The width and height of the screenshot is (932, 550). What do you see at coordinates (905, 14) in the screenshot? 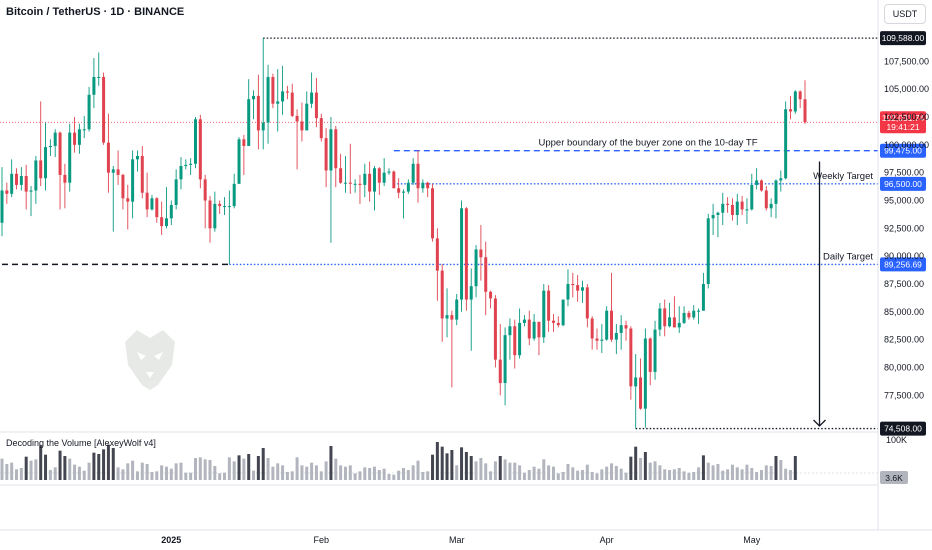
I see `currency-button: USDT` at bounding box center [905, 14].